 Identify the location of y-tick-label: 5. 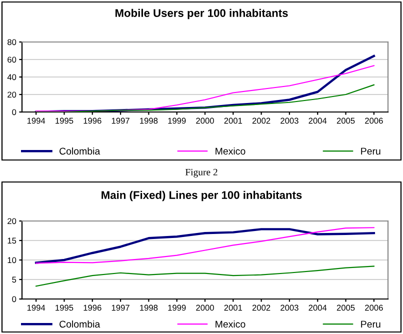
(14, 279).